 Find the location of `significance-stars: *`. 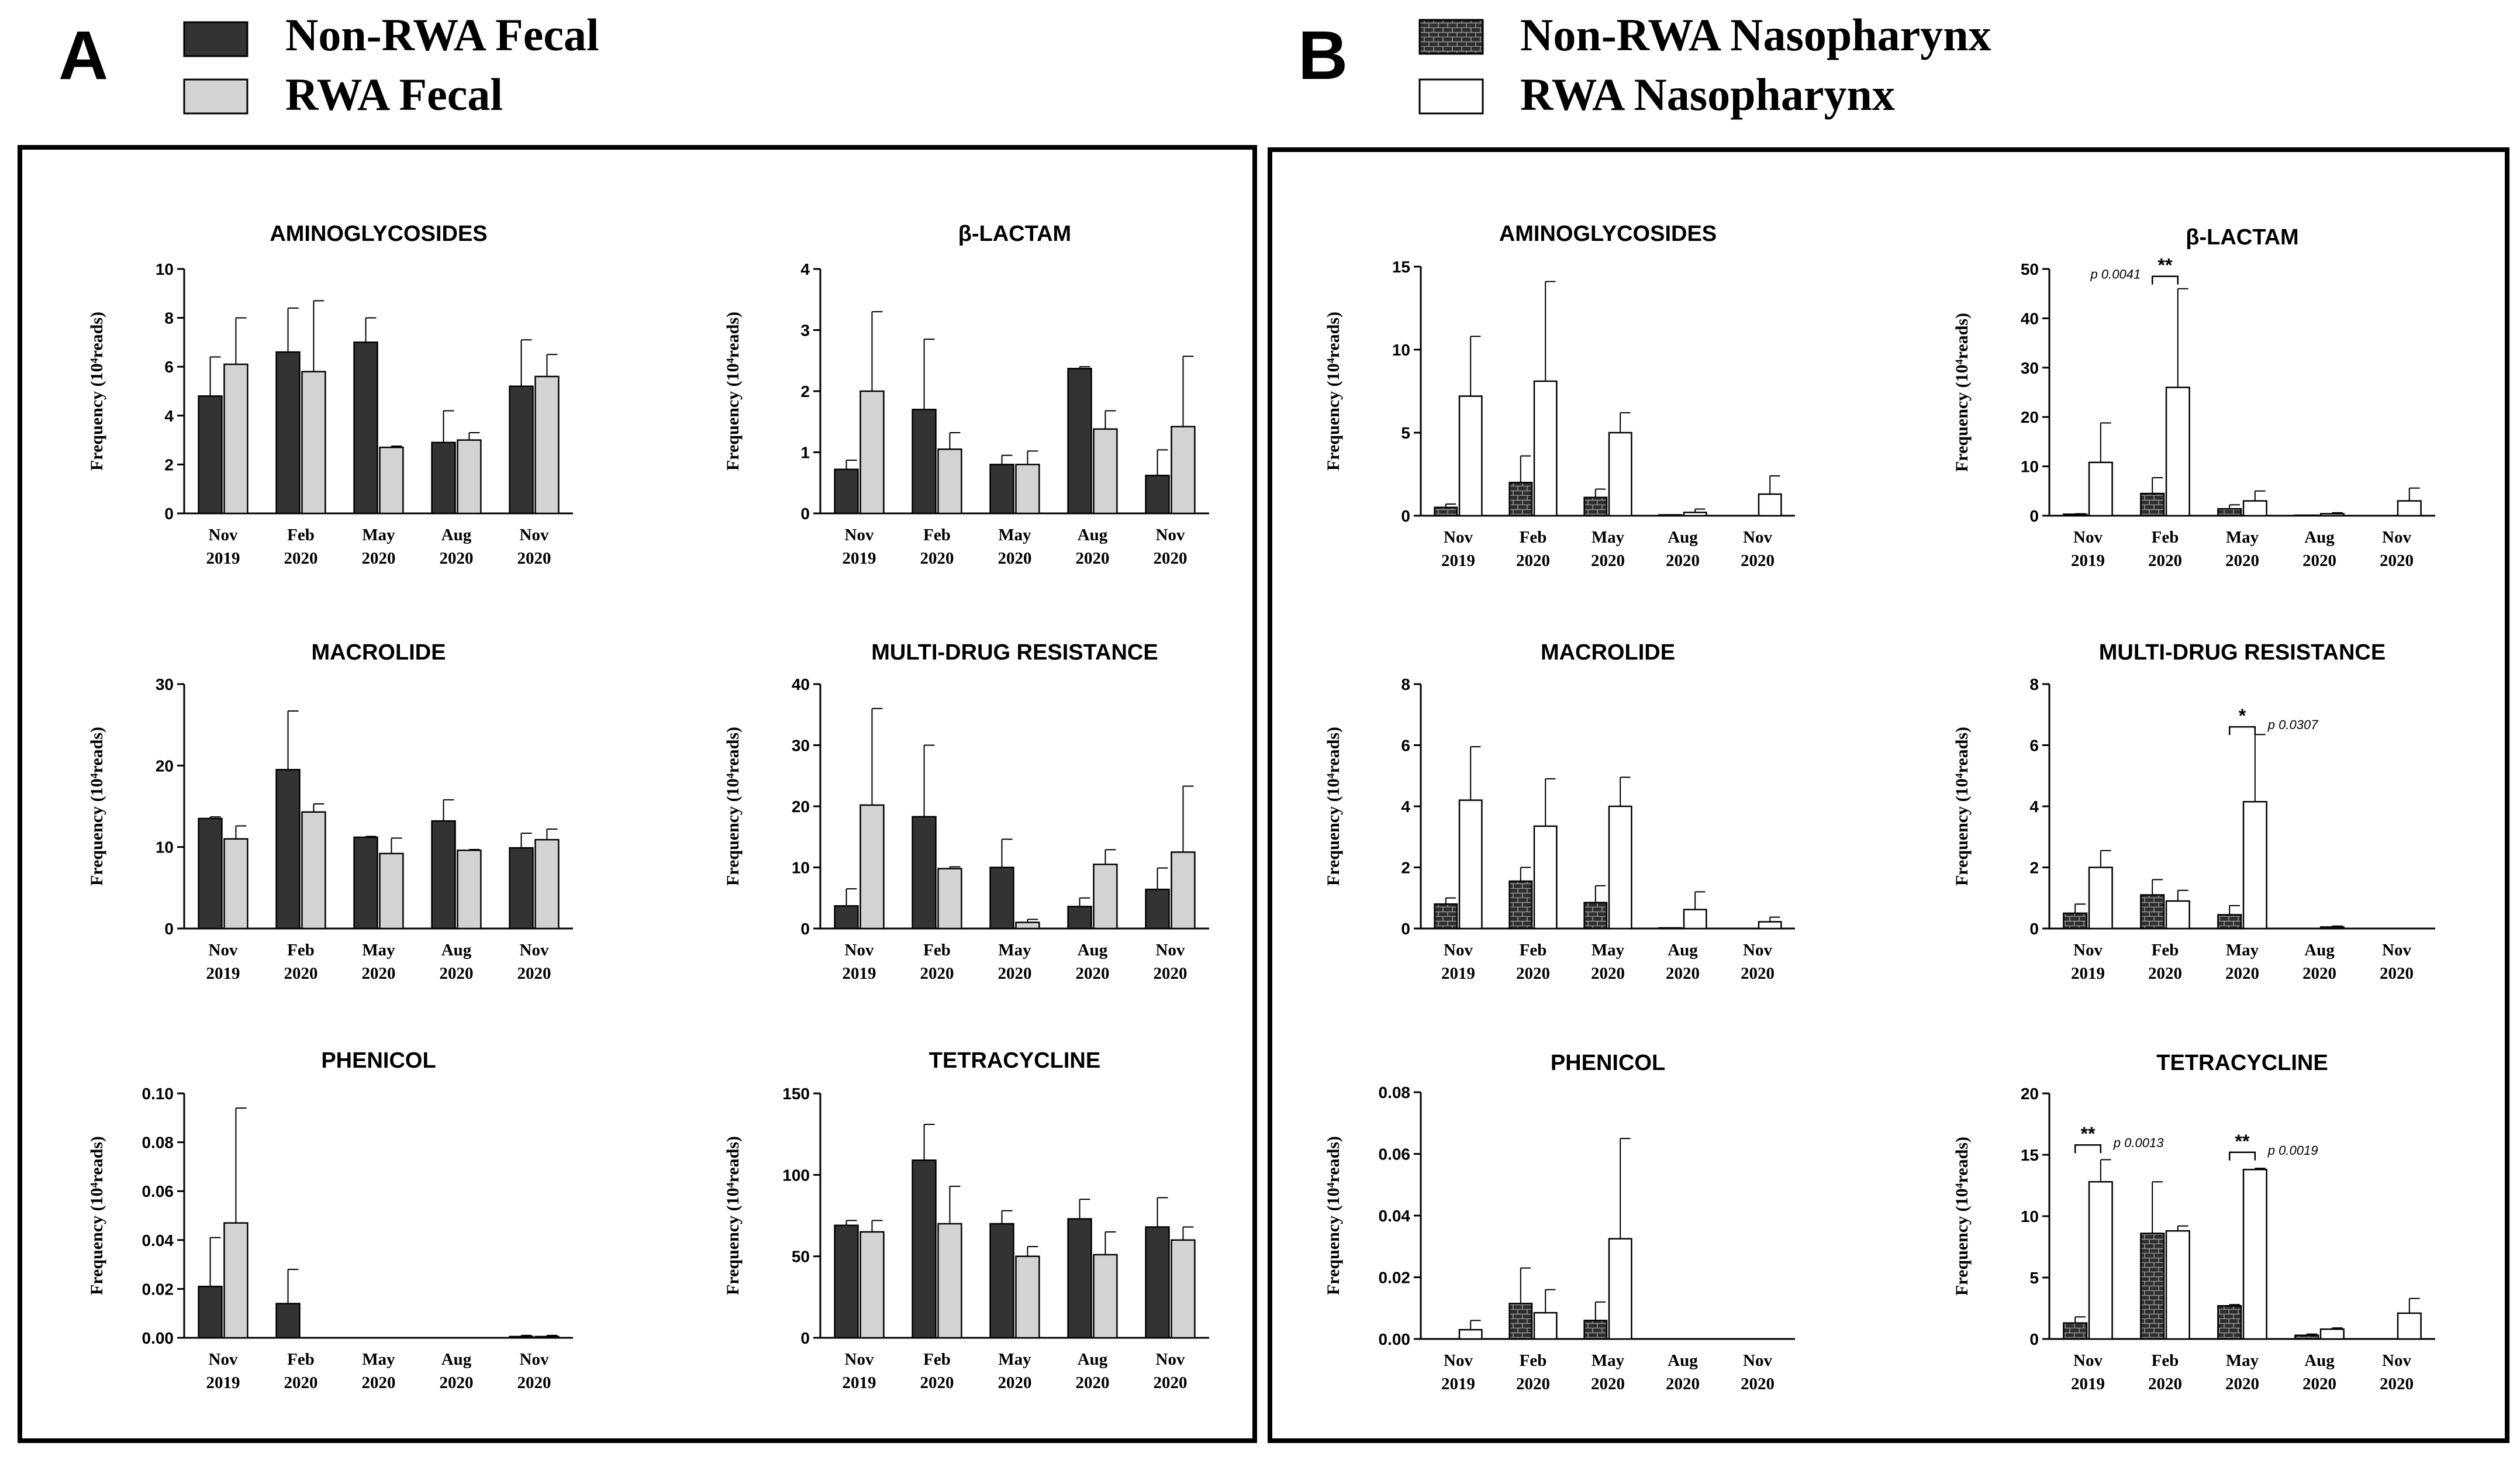

significance-stars: * is located at coordinates (2242, 715).